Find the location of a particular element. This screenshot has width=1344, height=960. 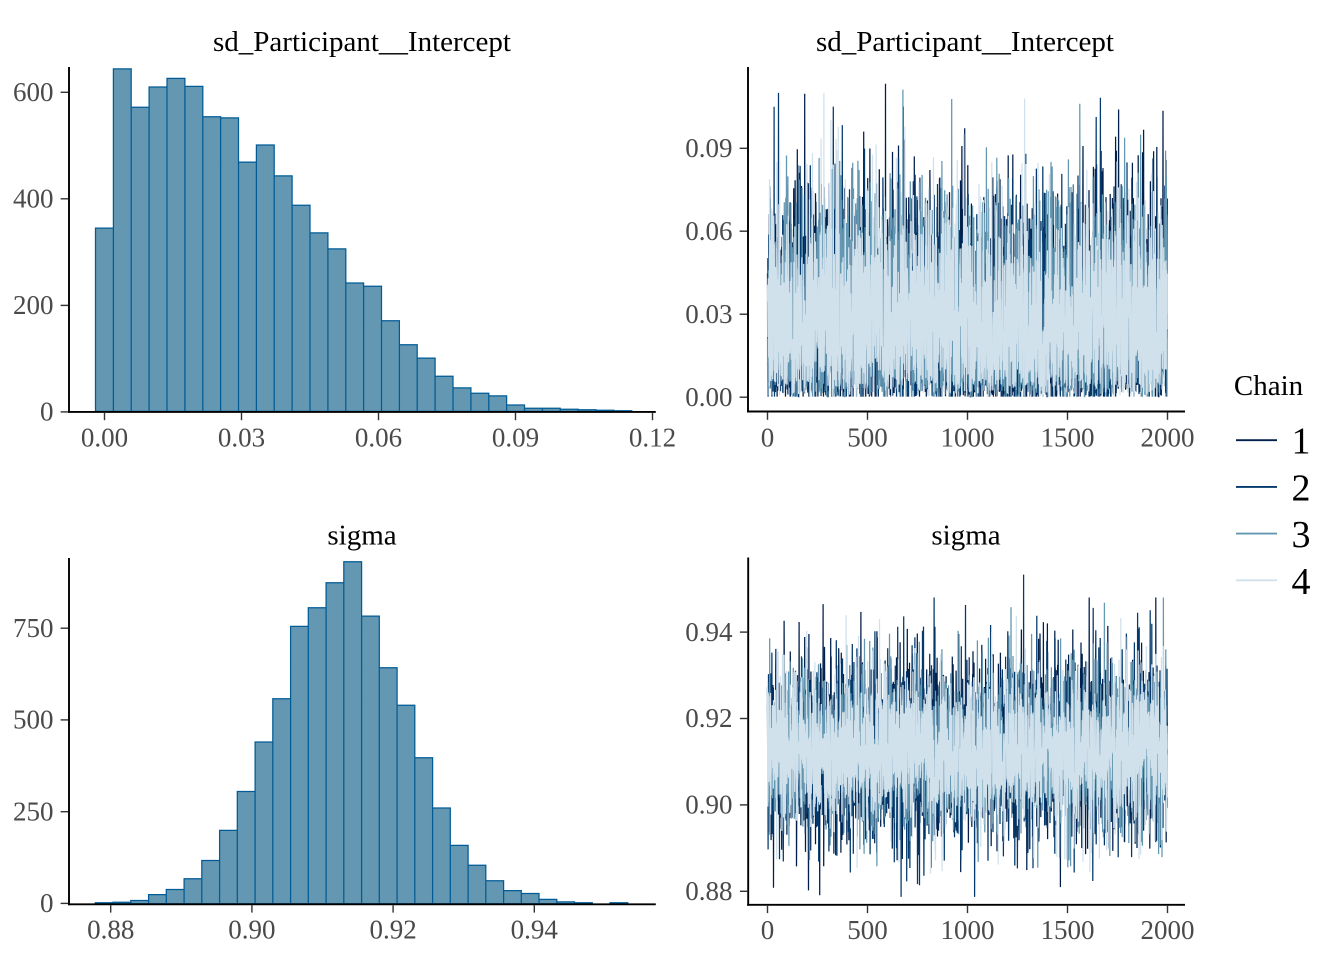

svg-text: 4 is located at coordinates (1301, 582).